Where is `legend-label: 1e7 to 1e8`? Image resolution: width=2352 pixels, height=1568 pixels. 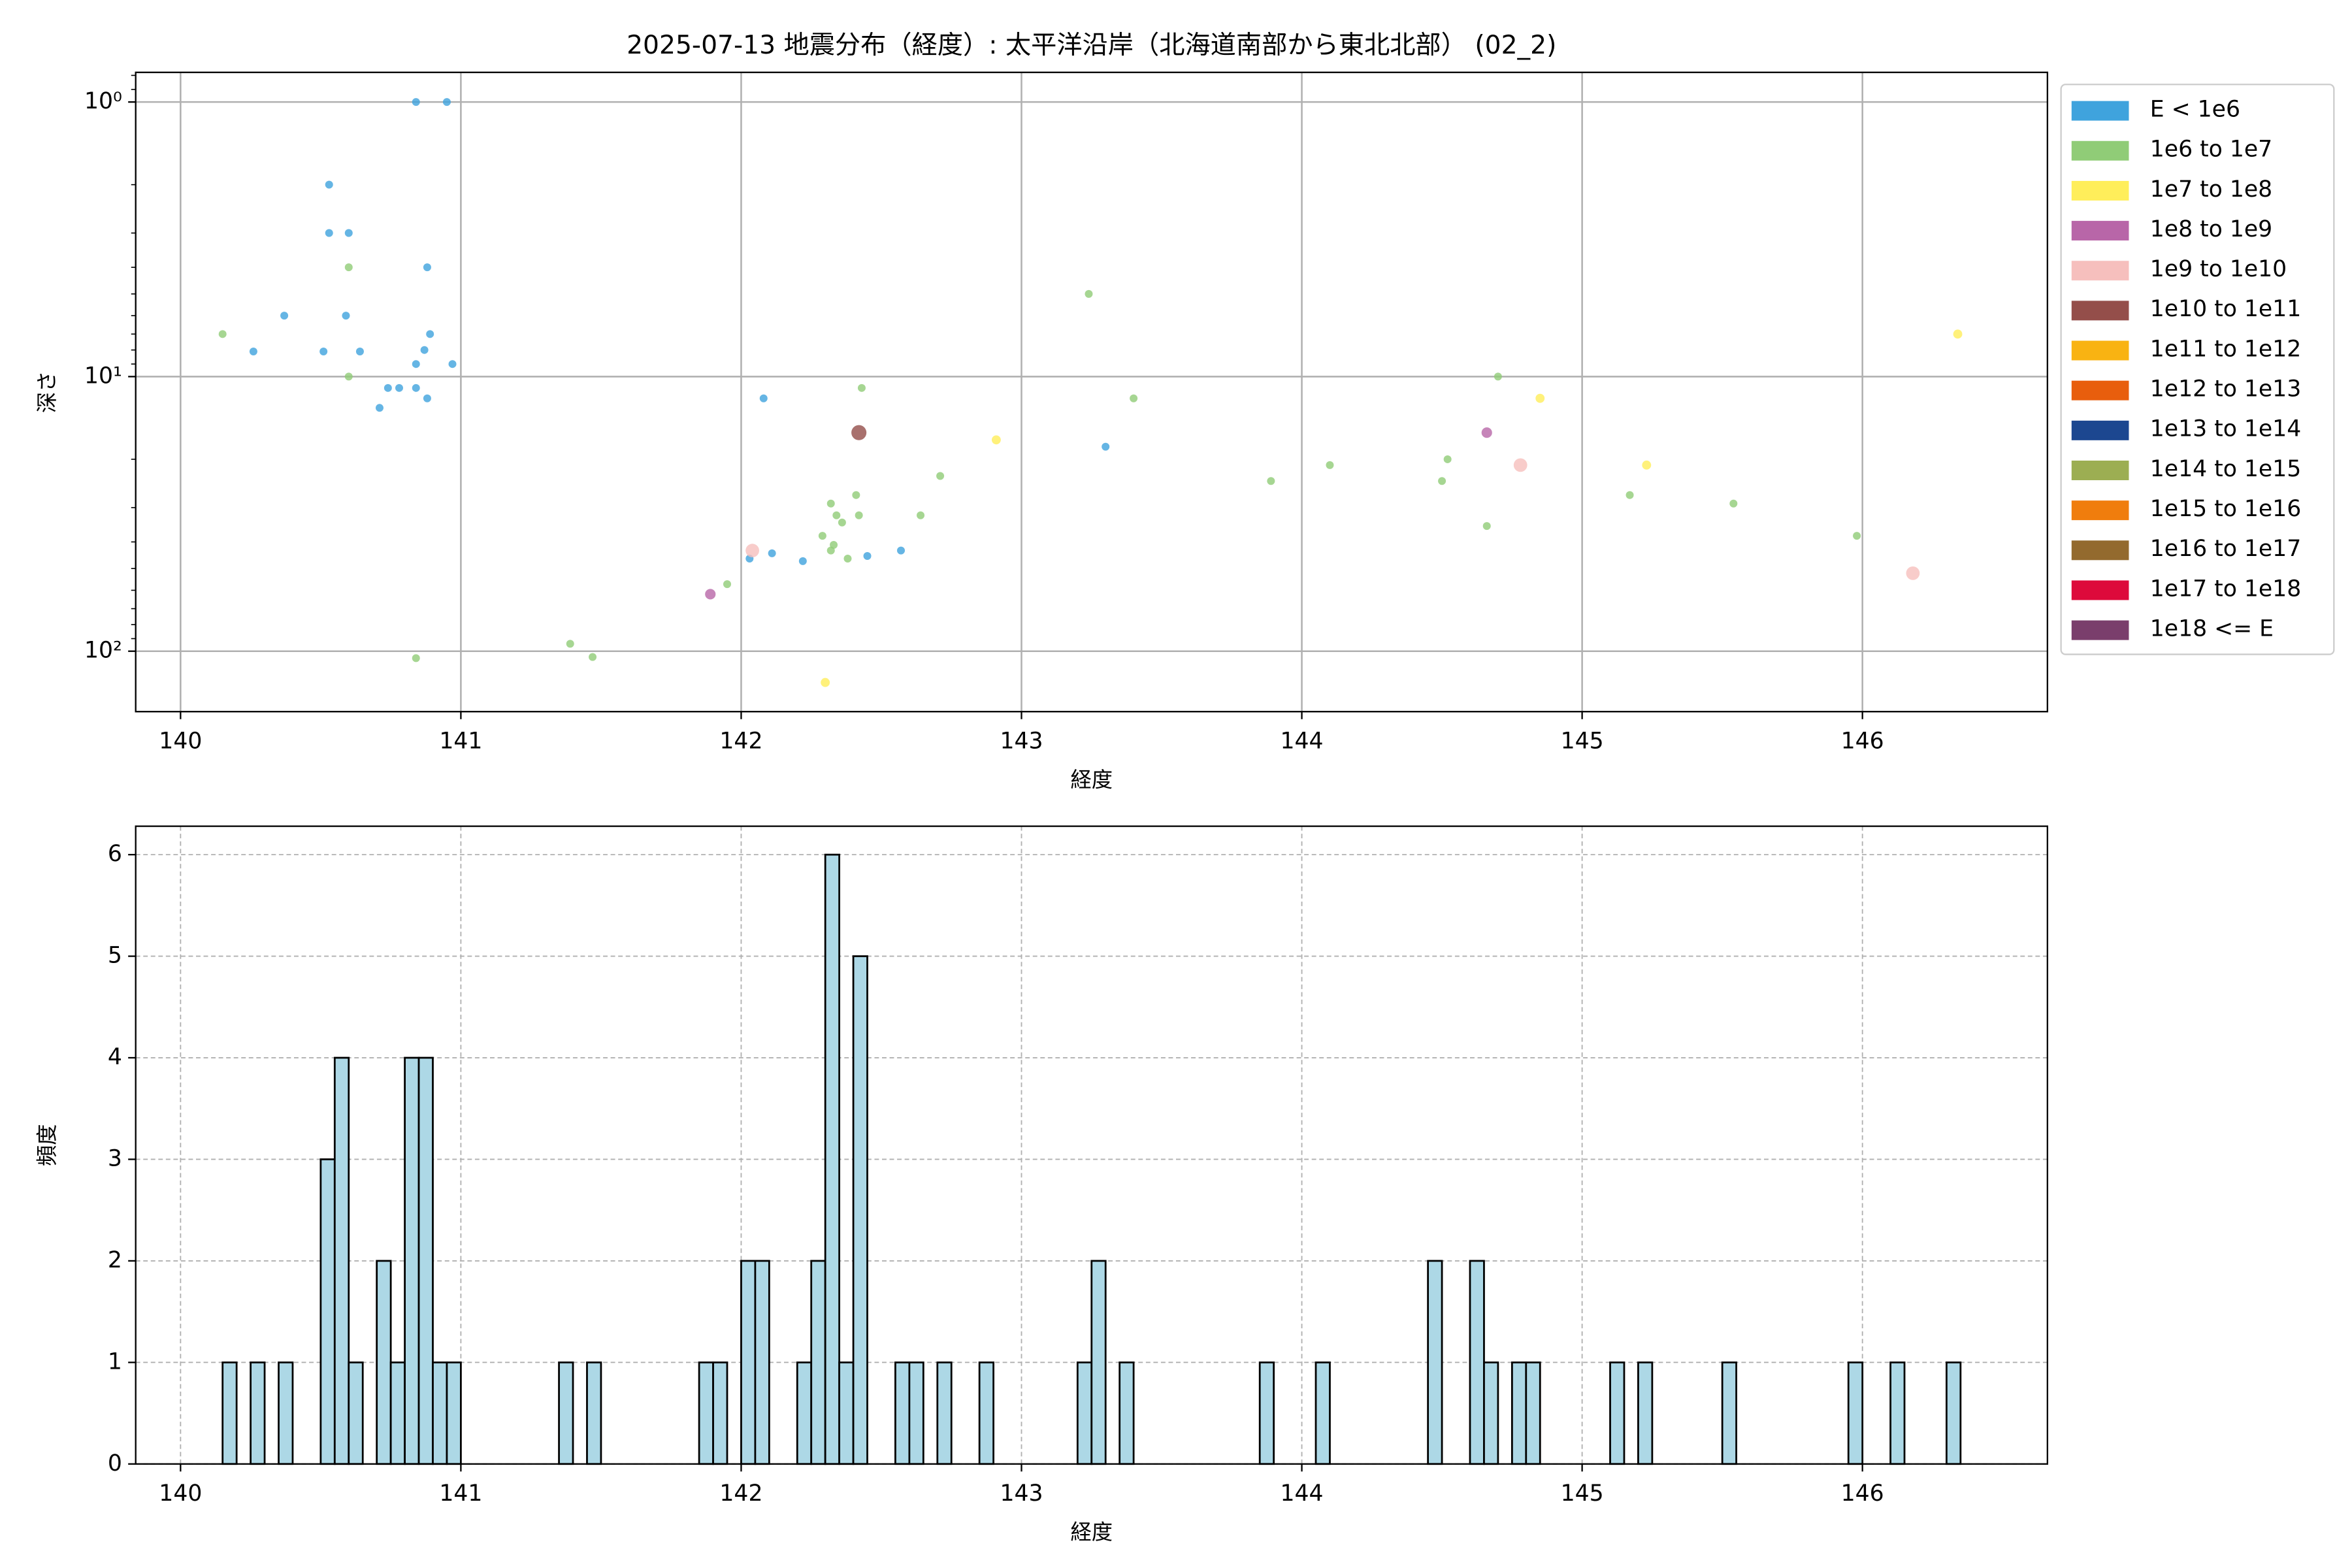 legend-label: 1e7 to 1e8 is located at coordinates (2211, 189).